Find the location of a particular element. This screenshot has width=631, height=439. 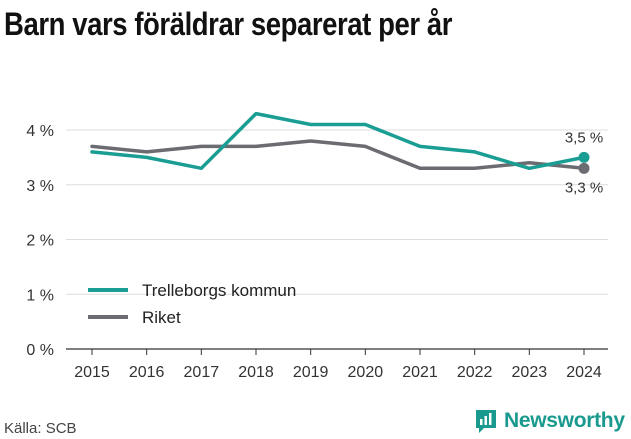

newsworthy-chart-bubble-icon is located at coordinates (486, 421).